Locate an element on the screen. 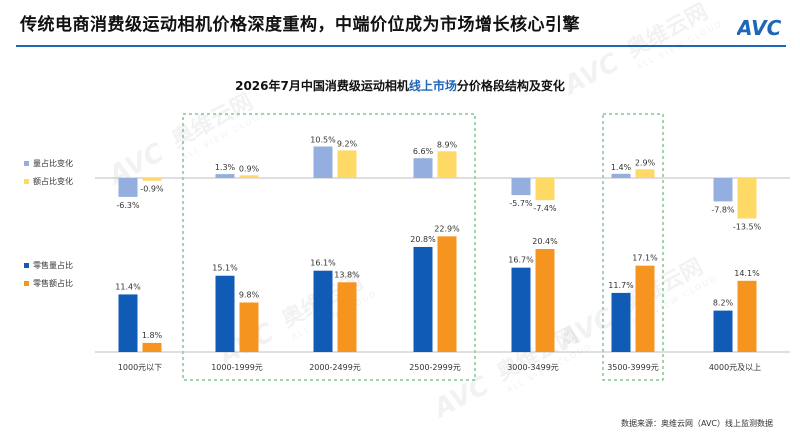 This screenshot has height=442, width=800. avc-logo-text: AVC is located at coordinates (759, 28).